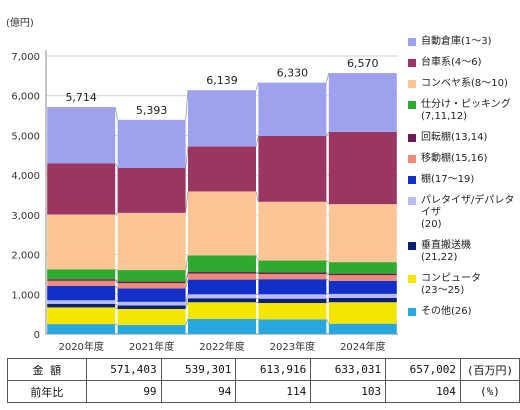 This screenshot has width=520, height=410. What do you see at coordinates (464, 83) in the screenshot?
I see `legend-label: コンベヤ系(8〜10)` at bounding box center [464, 83].